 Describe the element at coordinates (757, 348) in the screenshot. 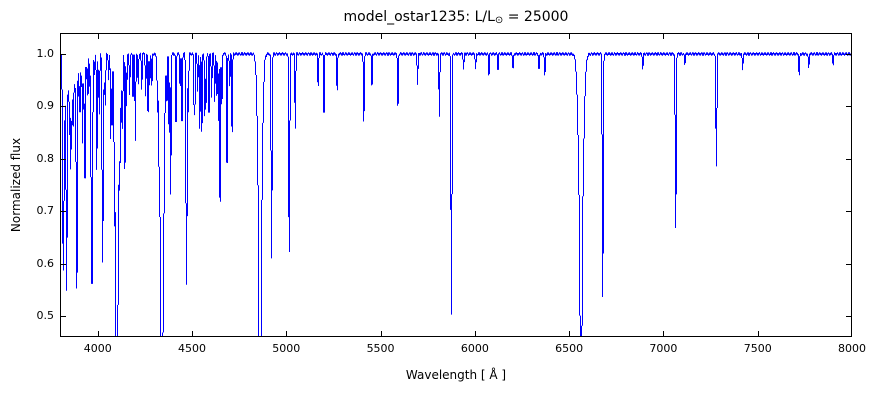

I see `x-tick-label: 7500` at that location.